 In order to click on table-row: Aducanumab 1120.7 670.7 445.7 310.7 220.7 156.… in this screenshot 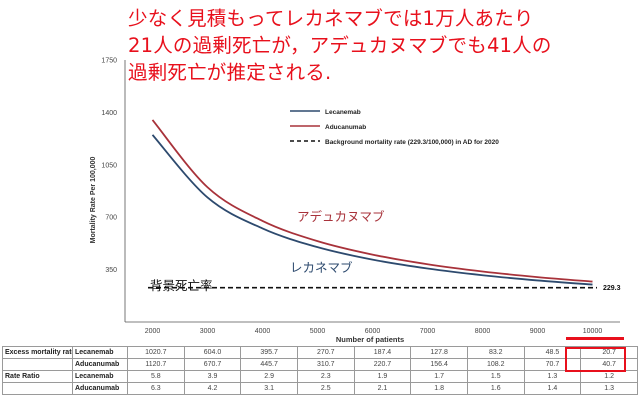, I will do `click(320, 364)`.